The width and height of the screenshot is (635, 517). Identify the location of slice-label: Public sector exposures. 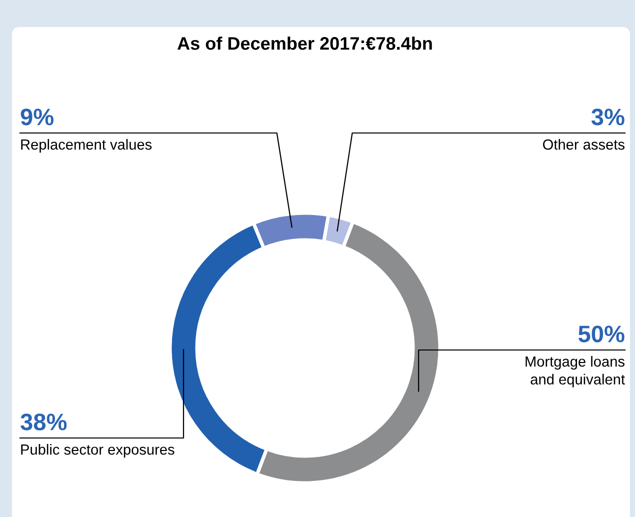
(97, 451).